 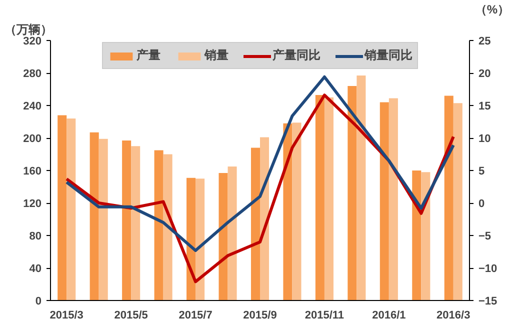 What do you see at coordinates (324, 316) in the screenshot?
I see `x-tick-label: 2015/11` at bounding box center [324, 316].